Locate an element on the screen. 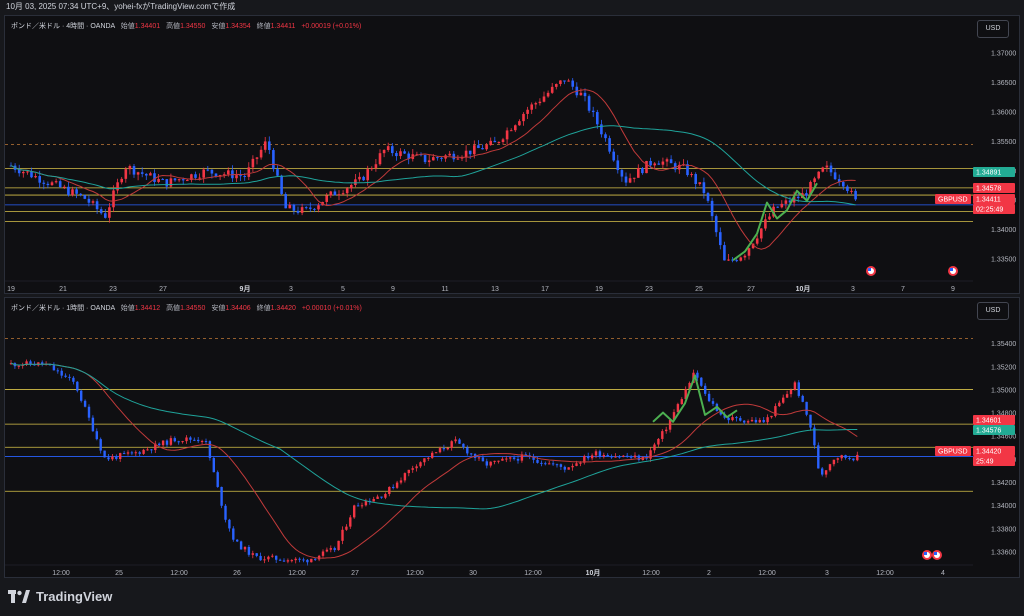 The width and height of the screenshot is (1024, 616). tradingview-logo-icon is located at coordinates (19, 596).